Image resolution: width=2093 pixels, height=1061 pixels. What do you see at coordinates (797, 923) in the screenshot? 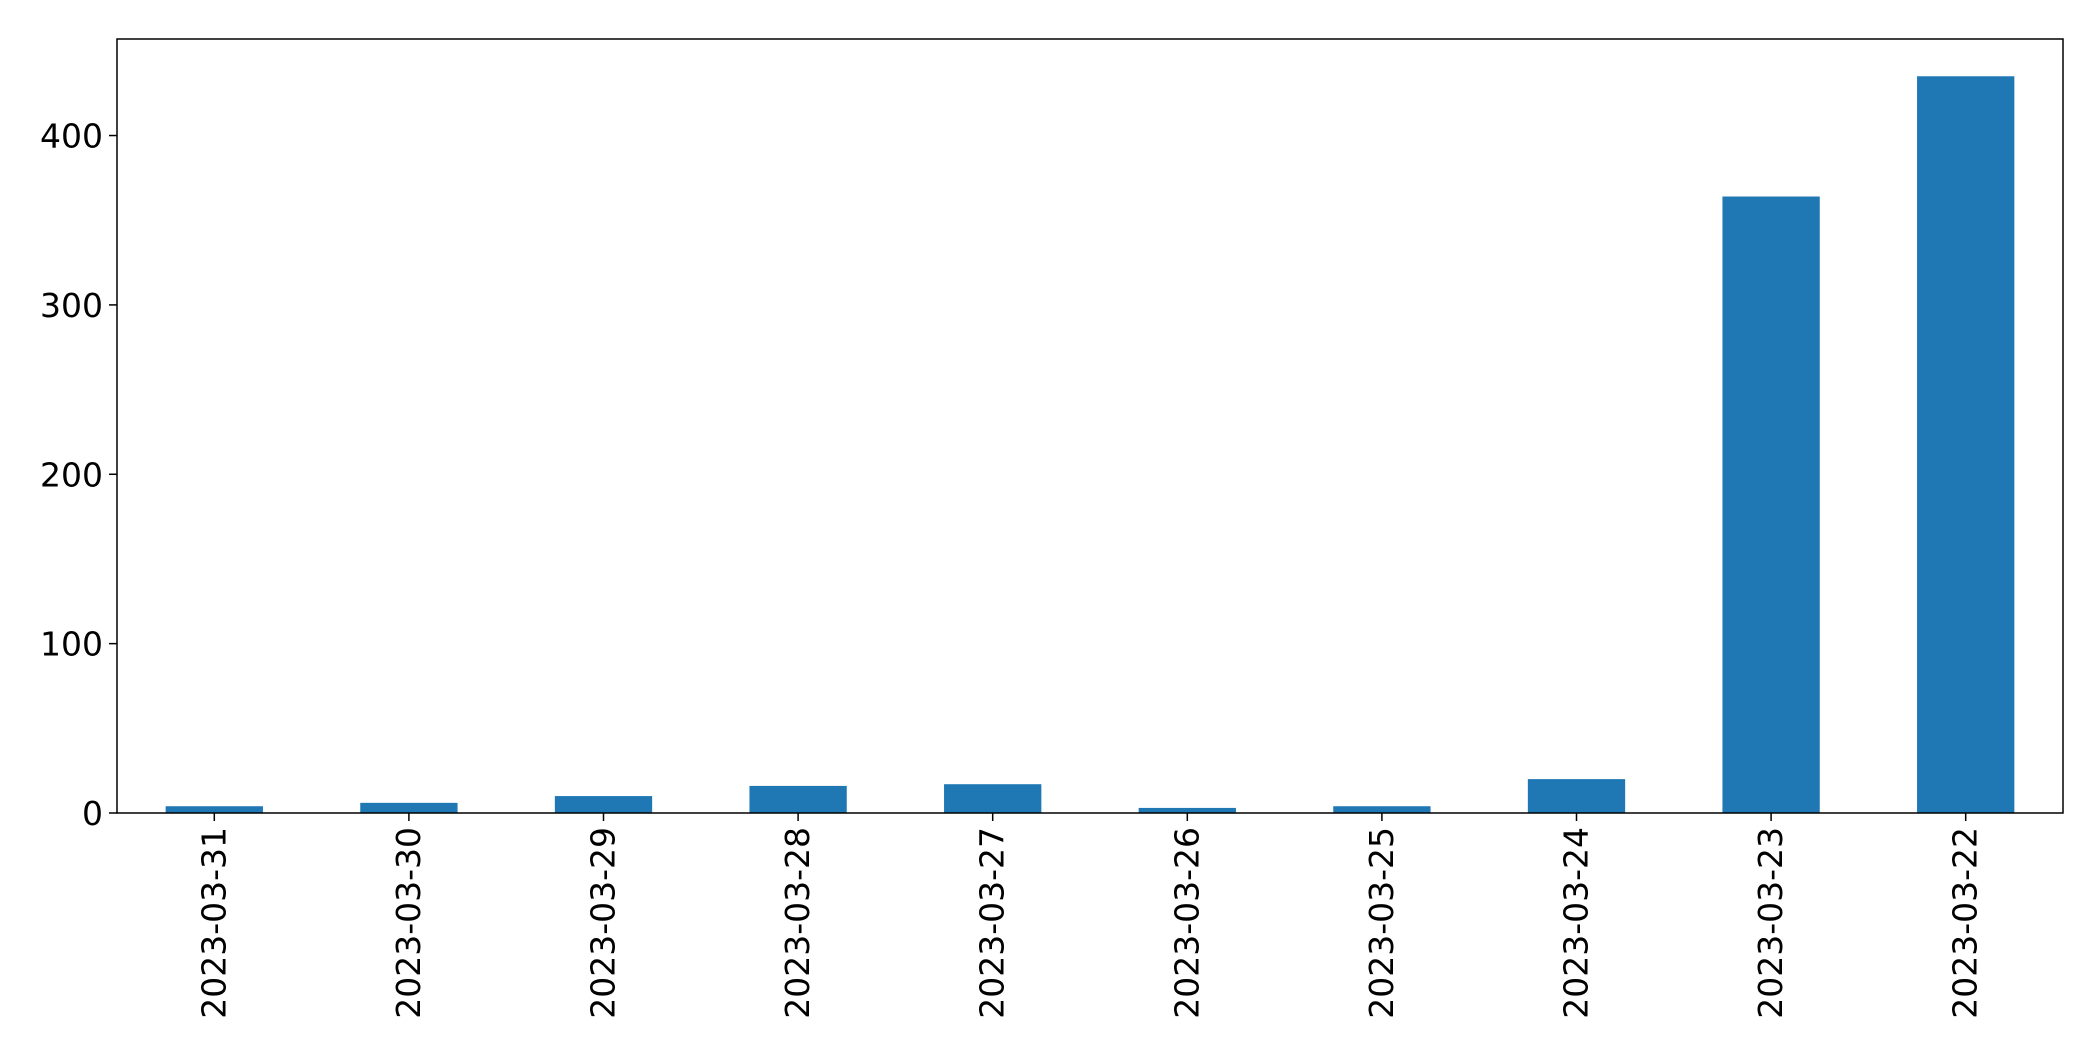
I see `x-tick-label: 2023-03-28` at bounding box center [797, 923].